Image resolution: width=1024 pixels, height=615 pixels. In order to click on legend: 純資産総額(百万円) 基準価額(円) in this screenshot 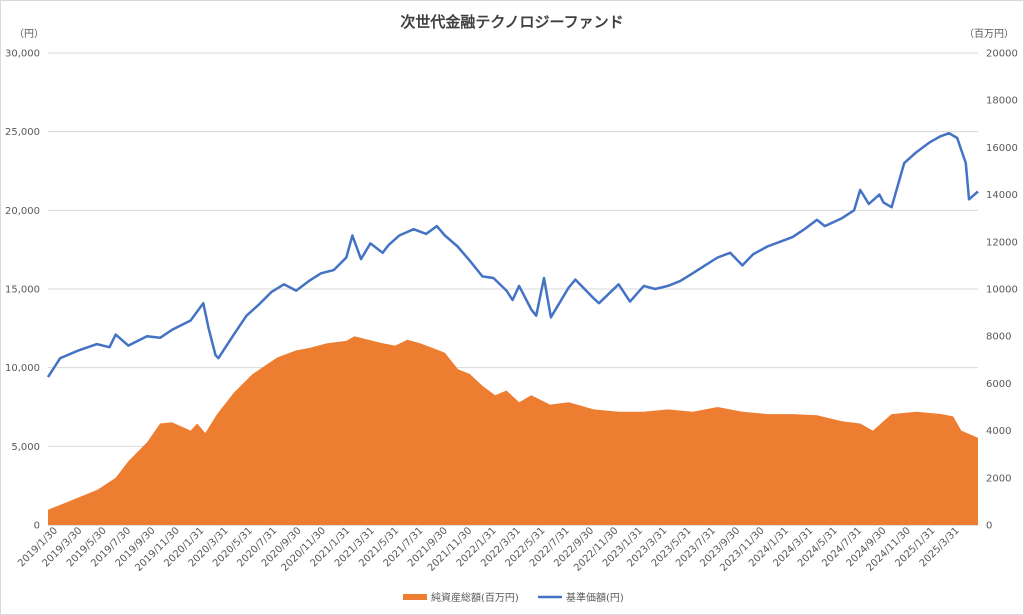, I will do `click(513, 597)`.